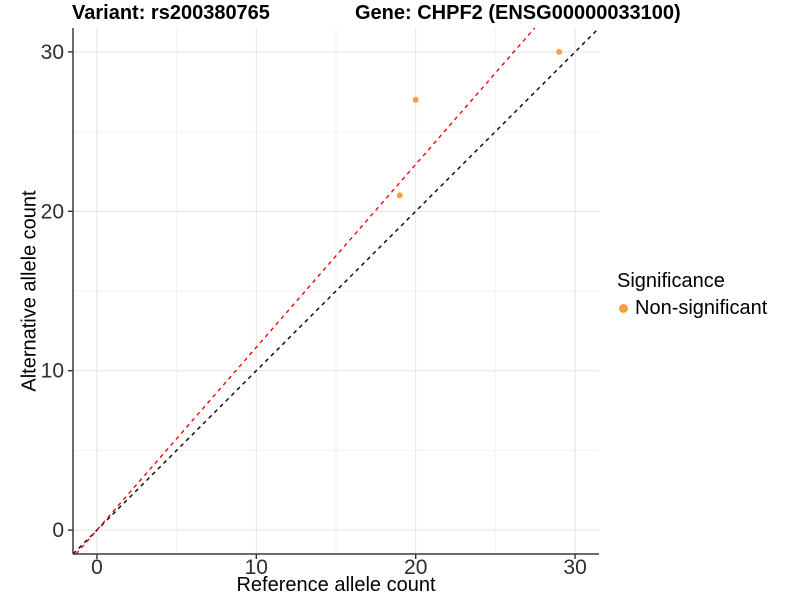 The height and width of the screenshot is (600, 800). I want to click on plot-title-gene: Gene: CHPF2 (ENSG00000033100), so click(518, 13).